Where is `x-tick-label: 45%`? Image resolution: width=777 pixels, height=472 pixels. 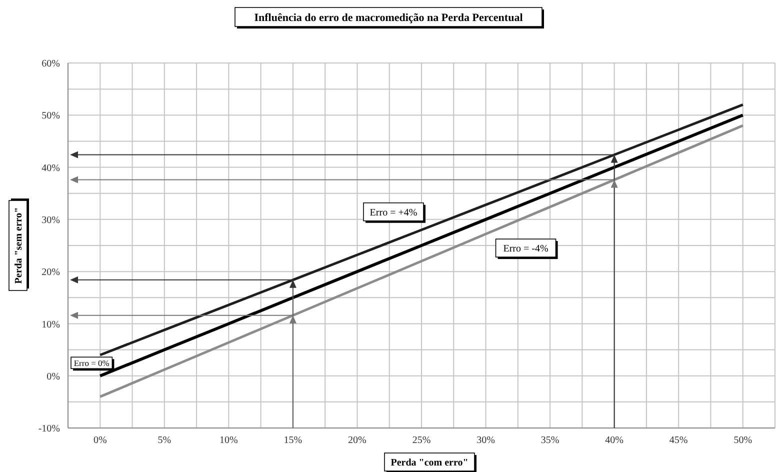
x-tick-label: 45% is located at coordinates (678, 440).